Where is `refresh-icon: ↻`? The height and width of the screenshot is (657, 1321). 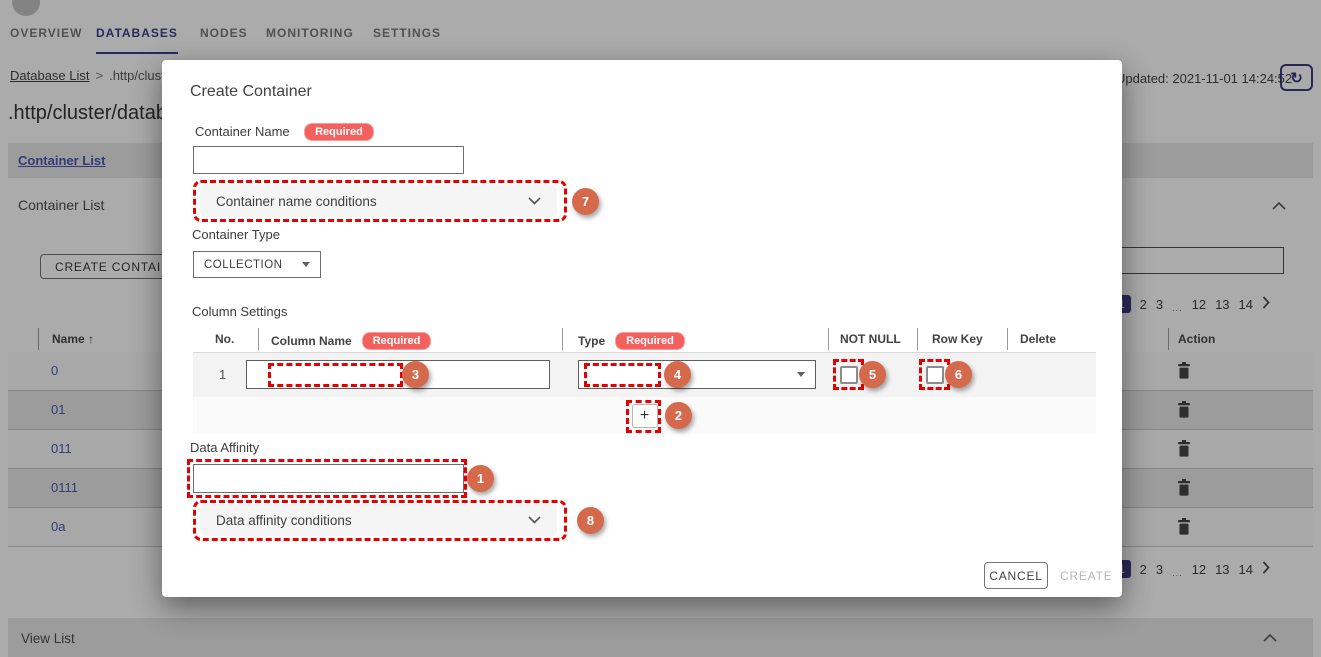
refresh-icon: ↻ is located at coordinates (1296, 78).